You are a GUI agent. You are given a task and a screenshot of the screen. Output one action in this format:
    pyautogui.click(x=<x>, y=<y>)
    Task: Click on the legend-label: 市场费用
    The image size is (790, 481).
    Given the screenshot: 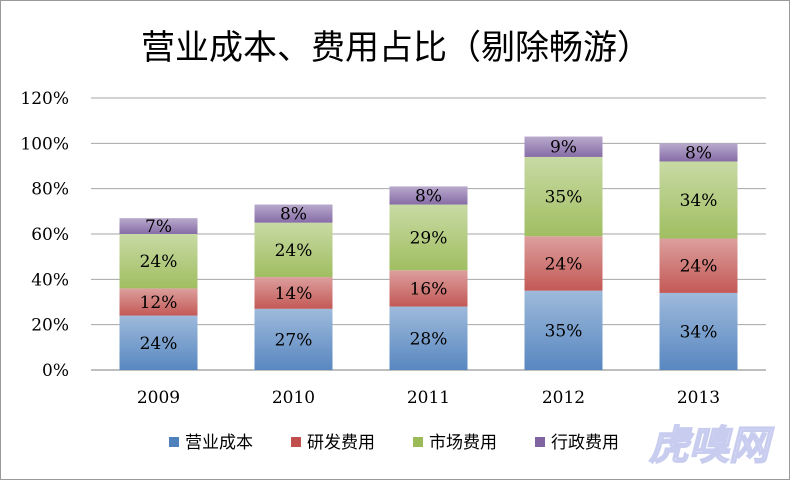 What is the action you would take?
    pyautogui.click(x=463, y=443)
    